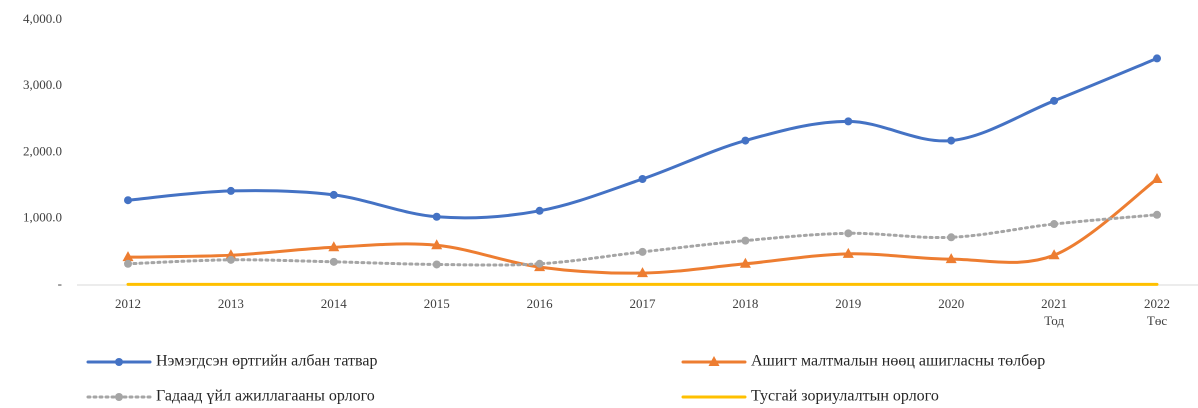 Image resolution: width=1198 pixels, height=408 pixels. Describe the element at coordinates (334, 303) in the screenshot. I see `x-tick-label: 2014` at that location.